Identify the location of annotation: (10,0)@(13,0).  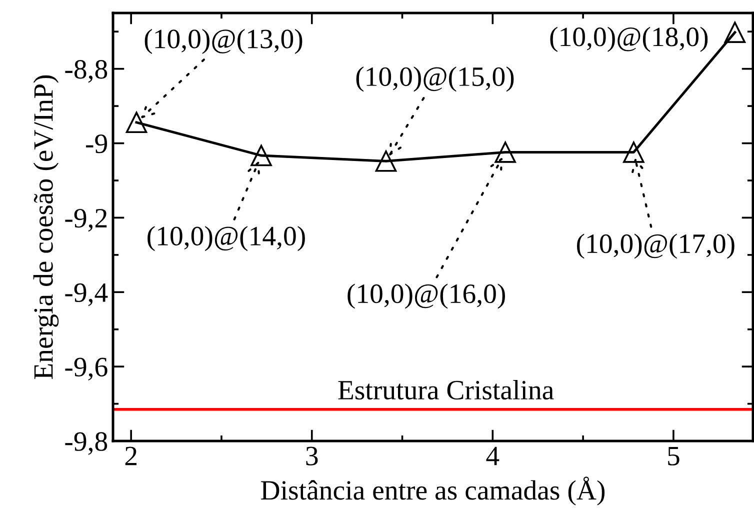
(223, 41).